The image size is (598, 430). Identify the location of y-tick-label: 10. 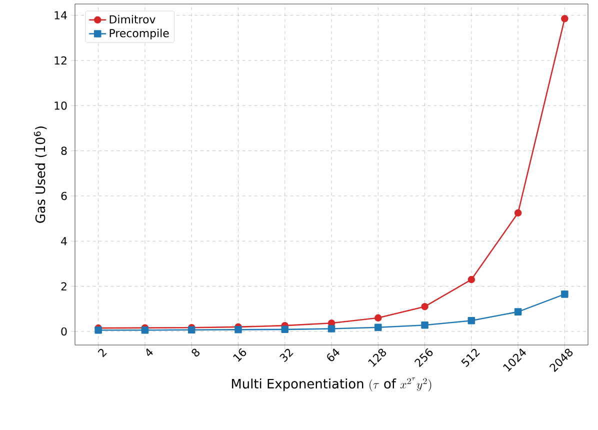
(60, 105).